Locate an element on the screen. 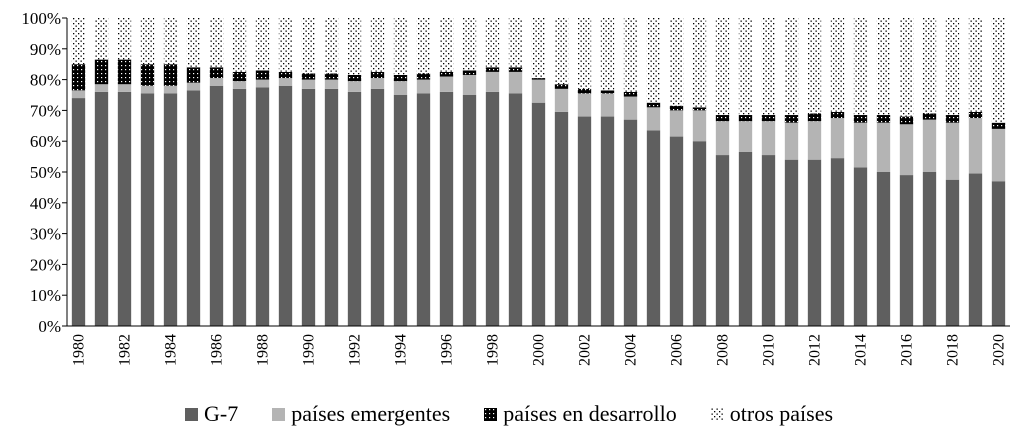 This screenshot has width=1018, height=442. x-tick-label: 2012 is located at coordinates (815, 350).